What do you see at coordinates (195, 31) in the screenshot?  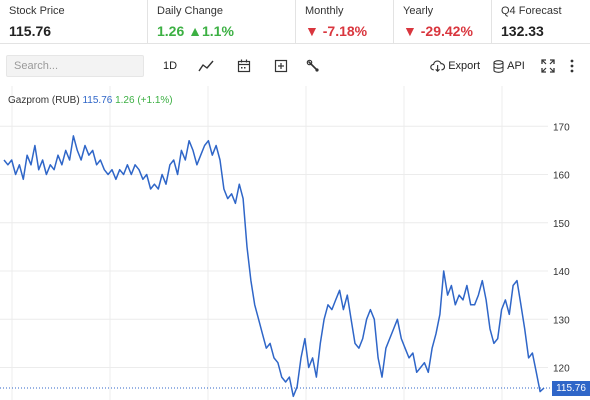 I see `up-arrow-icon: ▲` at bounding box center [195, 31].